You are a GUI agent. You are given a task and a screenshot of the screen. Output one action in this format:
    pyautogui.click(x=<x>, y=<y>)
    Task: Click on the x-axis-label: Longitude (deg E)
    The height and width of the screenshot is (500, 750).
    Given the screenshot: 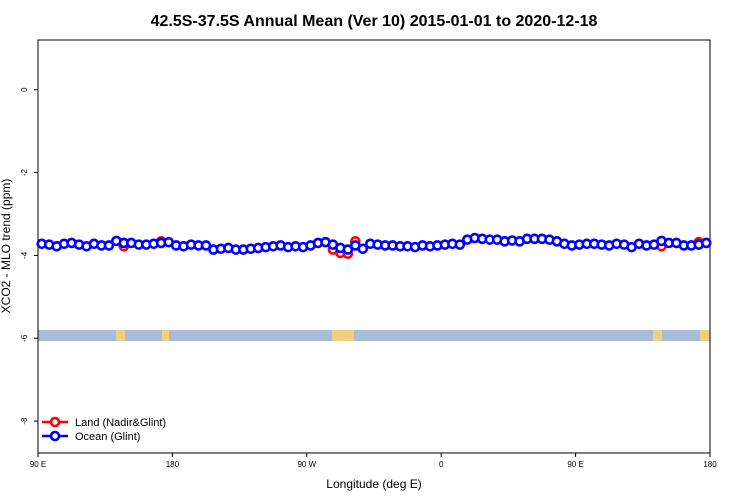 What is the action you would take?
    pyautogui.click(x=373, y=484)
    